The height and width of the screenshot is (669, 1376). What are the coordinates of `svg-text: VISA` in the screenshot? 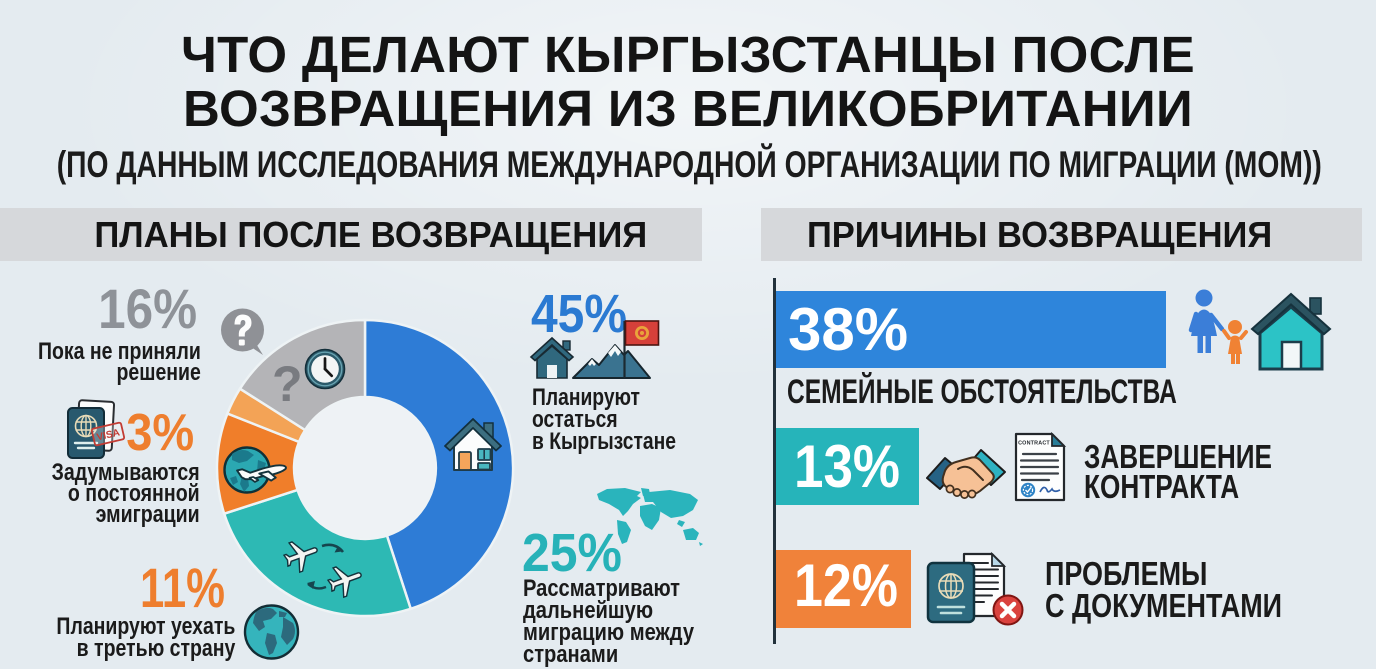 It's located at (108, 435).